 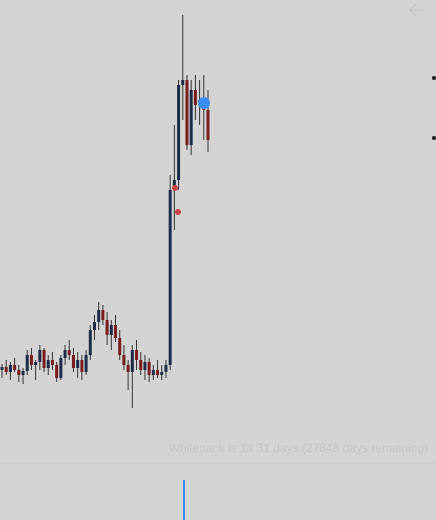 What do you see at coordinates (416, 10) in the screenshot?
I see `back-arrow` at bounding box center [416, 10].